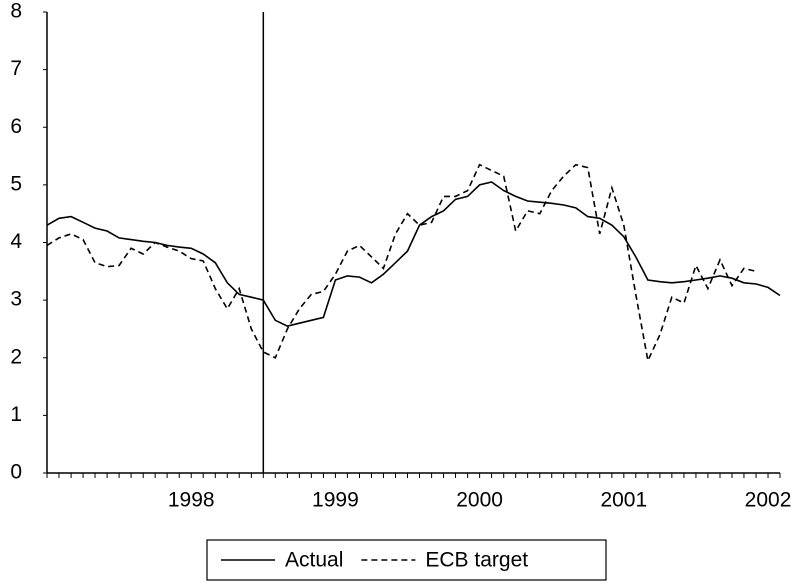  What do you see at coordinates (476, 560) in the screenshot?
I see `legend-label: ECB target` at bounding box center [476, 560].